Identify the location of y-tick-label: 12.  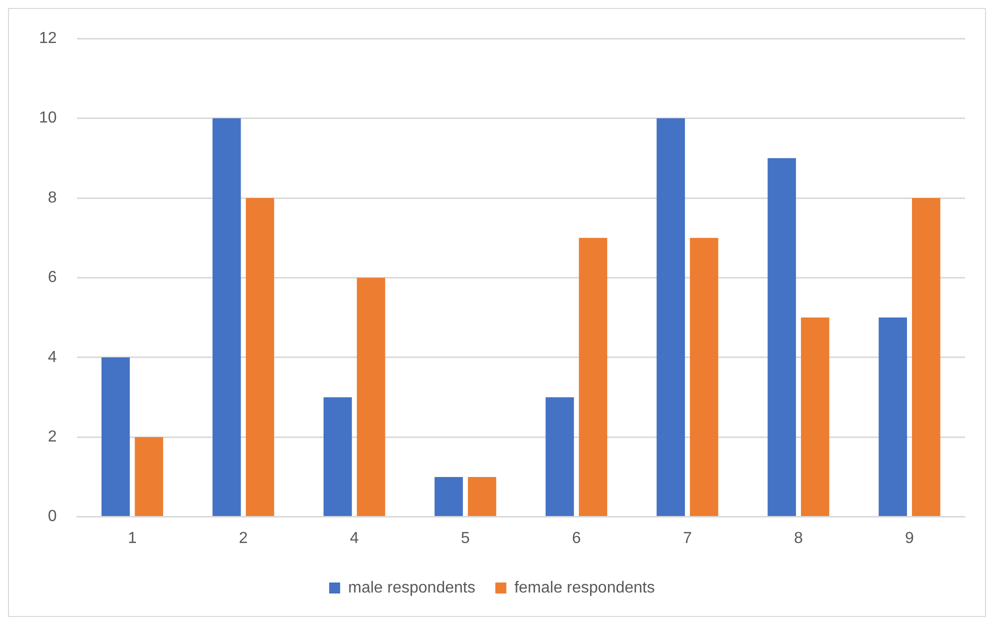
(48, 39).